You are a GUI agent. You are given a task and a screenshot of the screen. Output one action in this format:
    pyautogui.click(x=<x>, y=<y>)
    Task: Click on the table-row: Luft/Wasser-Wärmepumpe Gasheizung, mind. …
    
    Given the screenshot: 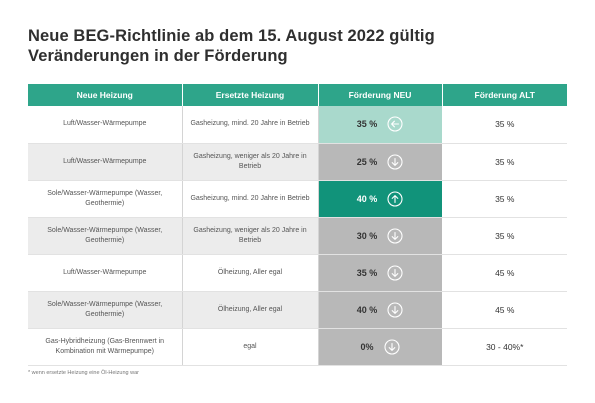 What is the action you would take?
    pyautogui.click(x=297, y=125)
    